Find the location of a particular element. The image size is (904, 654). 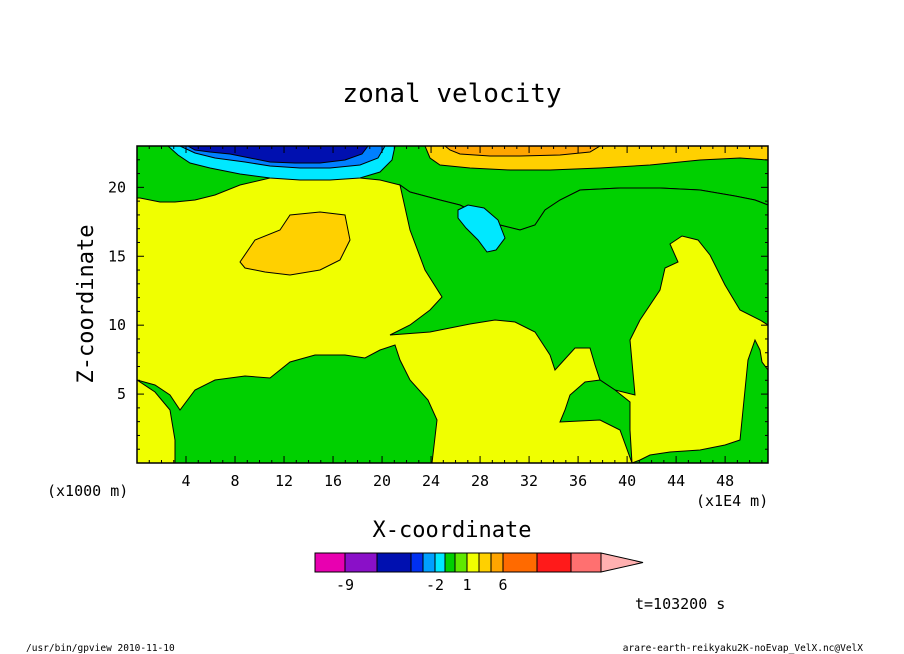

x-tick-label: 48 is located at coordinates (725, 481).